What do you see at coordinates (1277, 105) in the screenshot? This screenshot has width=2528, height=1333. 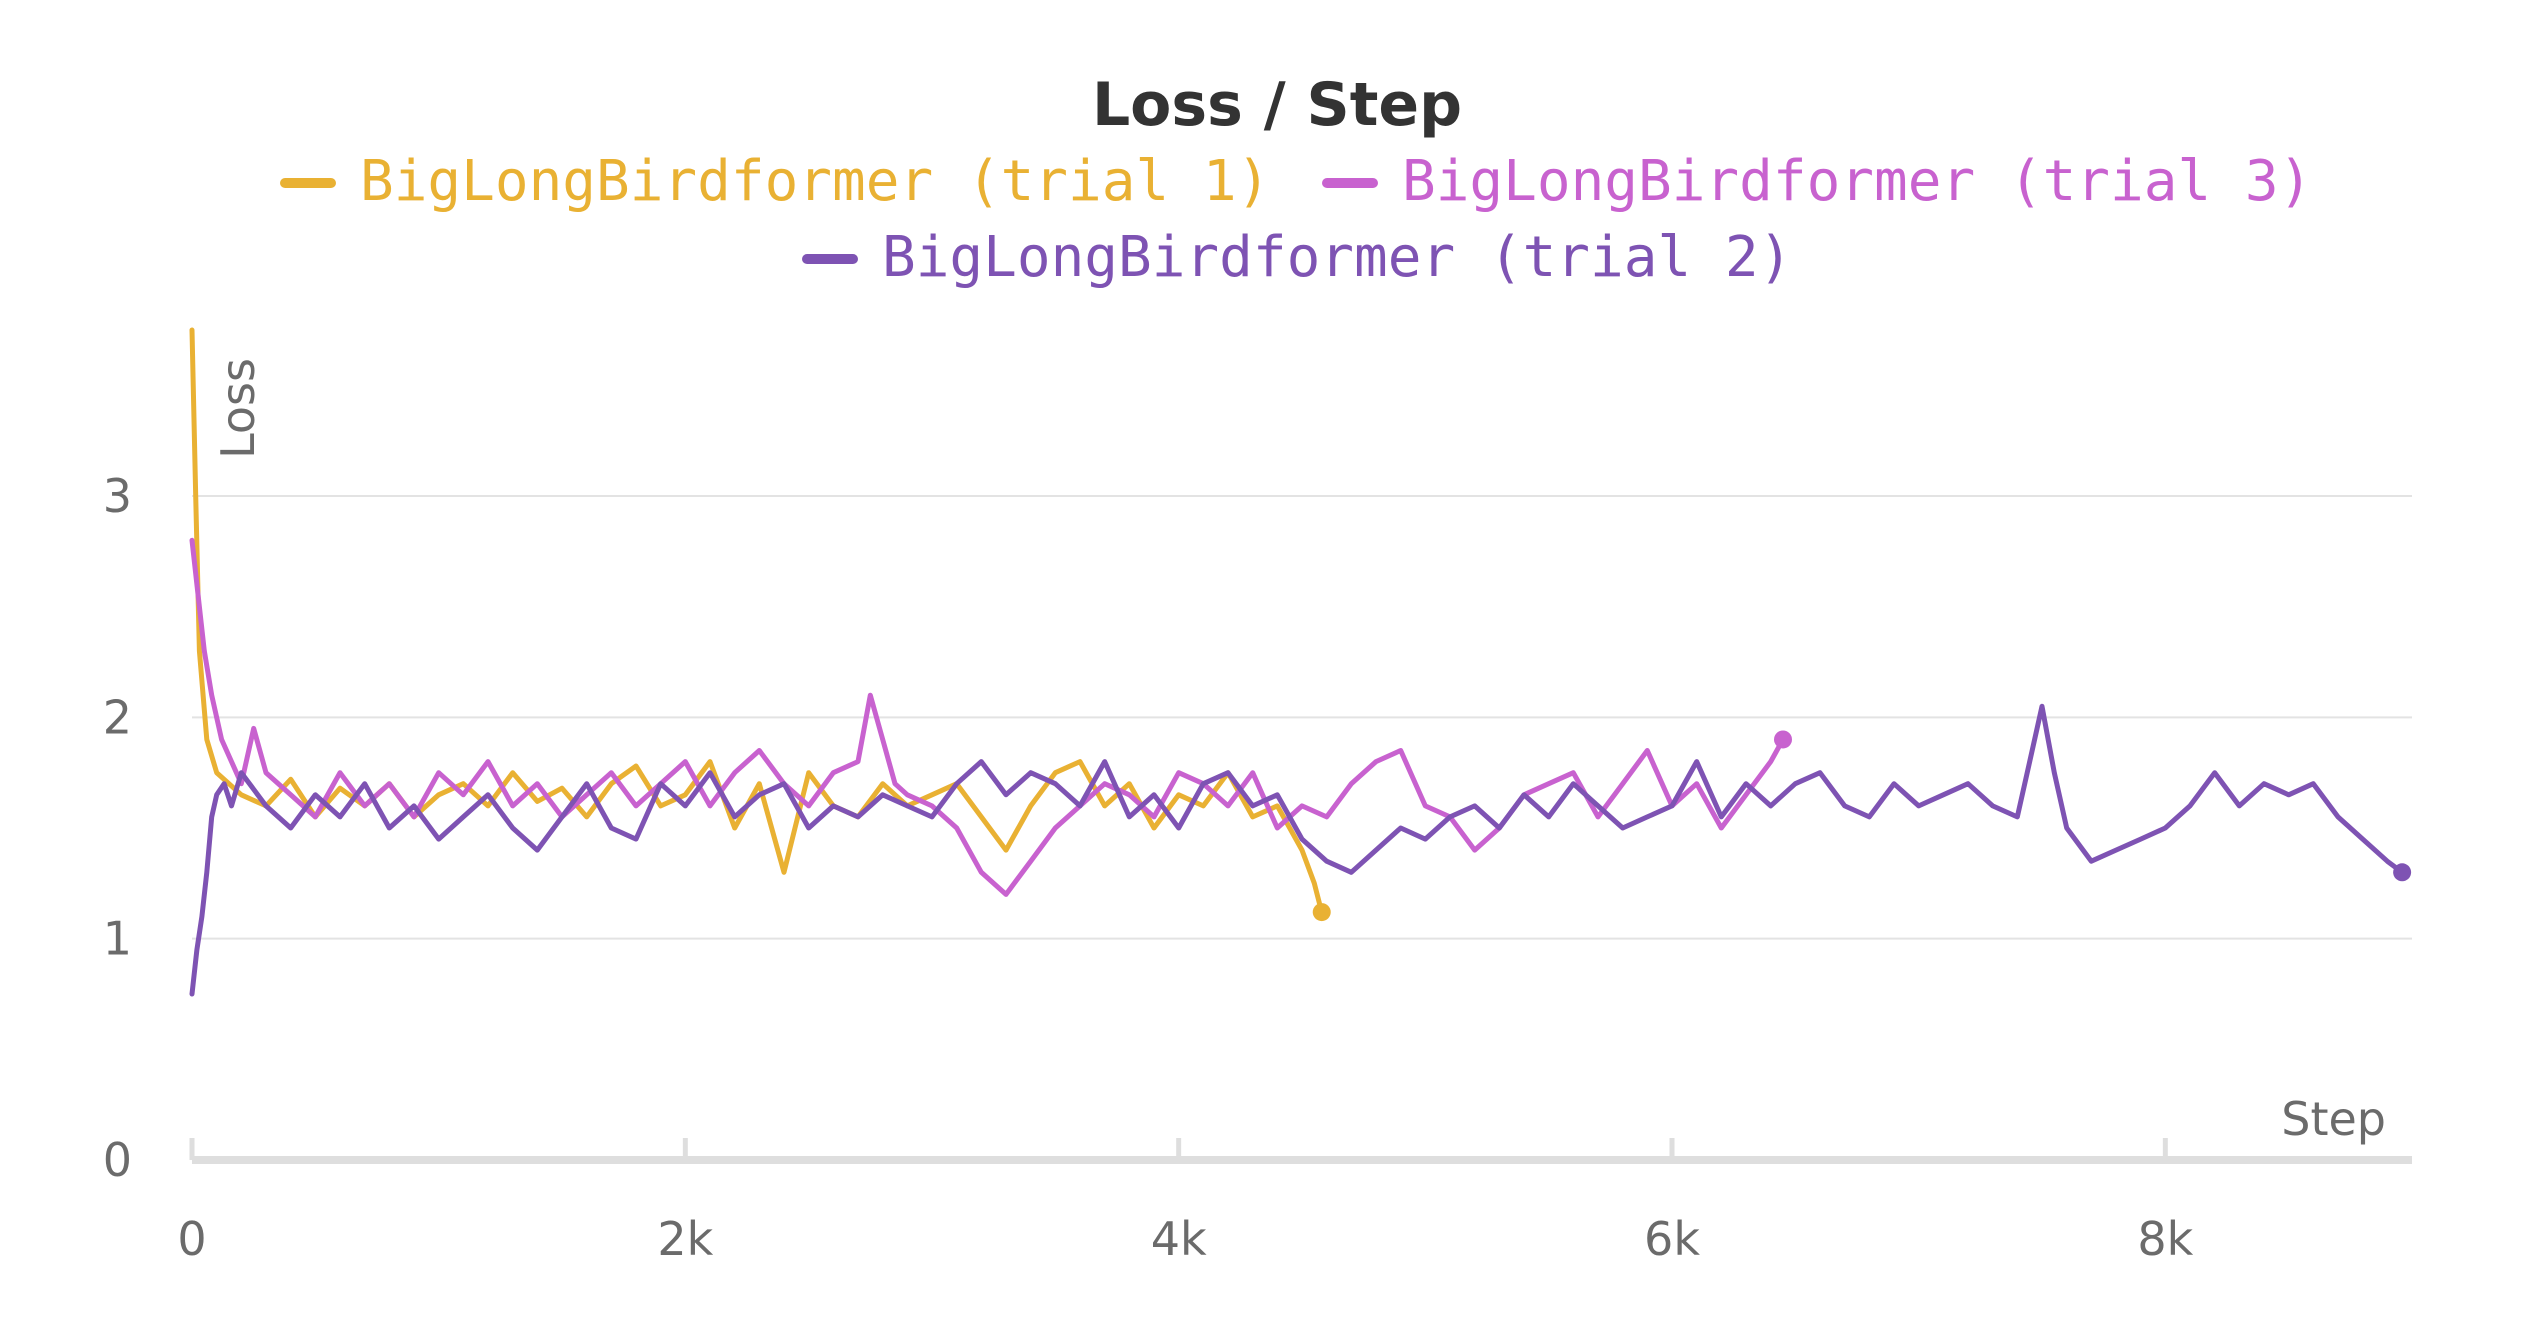 I see `chart-title: Loss / Step` at bounding box center [1277, 105].